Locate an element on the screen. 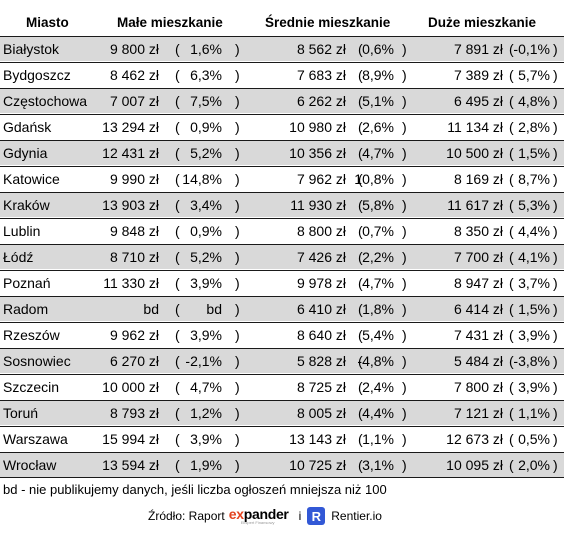 This screenshot has height=534, width=564. cell-city: Warszawa is located at coordinates (35, 439).